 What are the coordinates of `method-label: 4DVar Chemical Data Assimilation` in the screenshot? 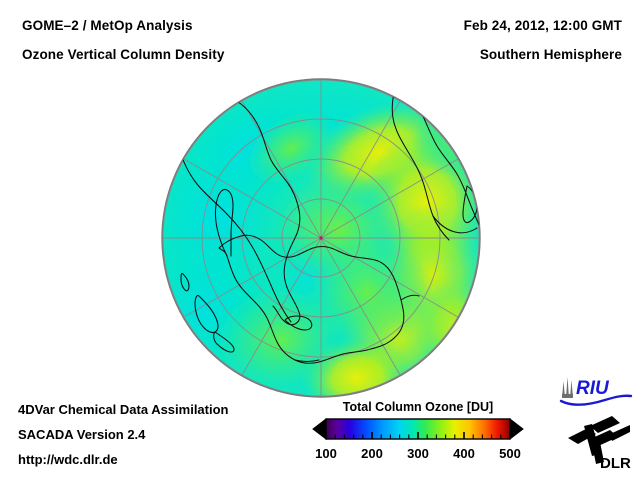 It's located at (123, 409).